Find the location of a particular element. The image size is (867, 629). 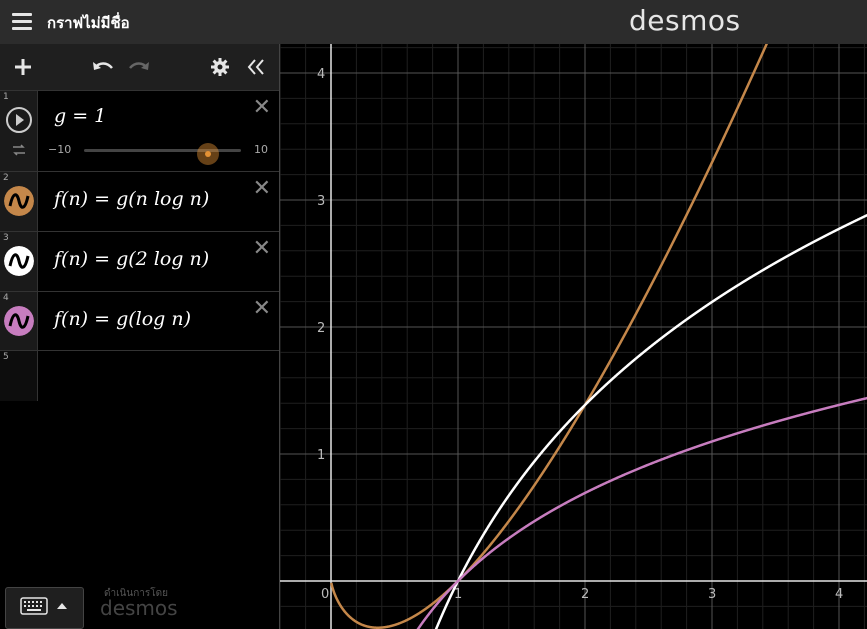

gear-icon is located at coordinates (220, 67).